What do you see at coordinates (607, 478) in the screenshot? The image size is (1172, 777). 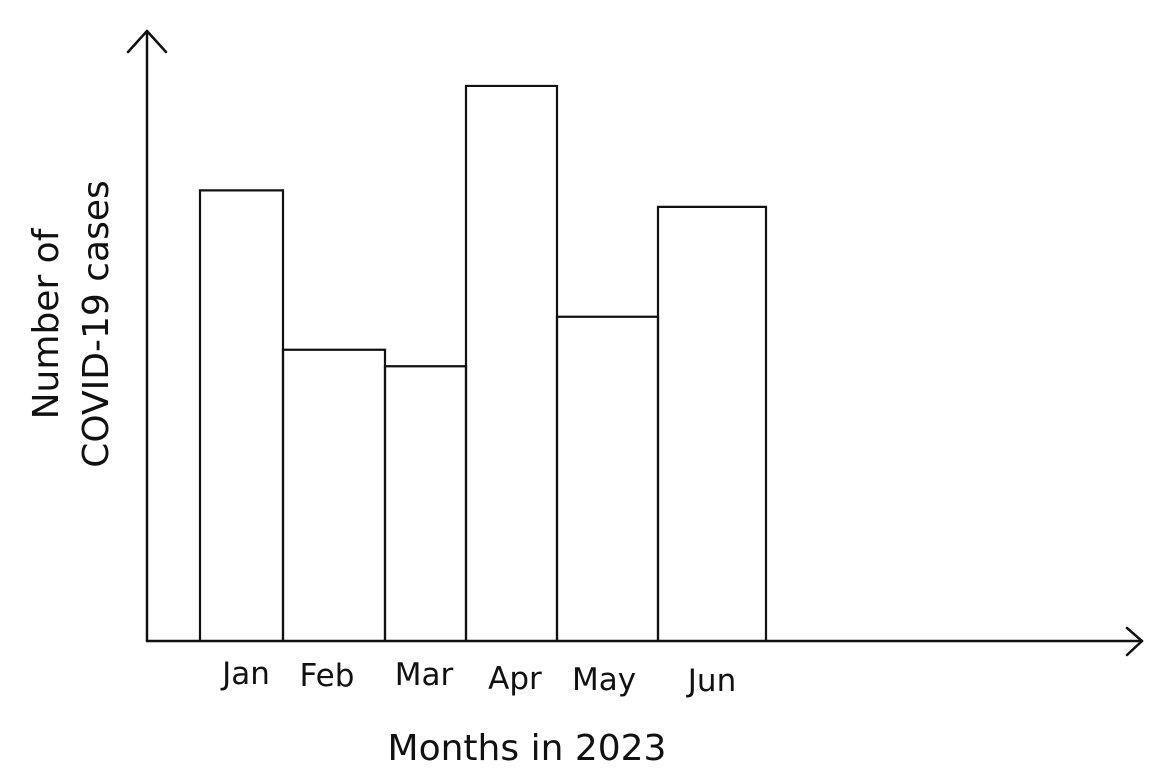 I see `bar-may` at bounding box center [607, 478].